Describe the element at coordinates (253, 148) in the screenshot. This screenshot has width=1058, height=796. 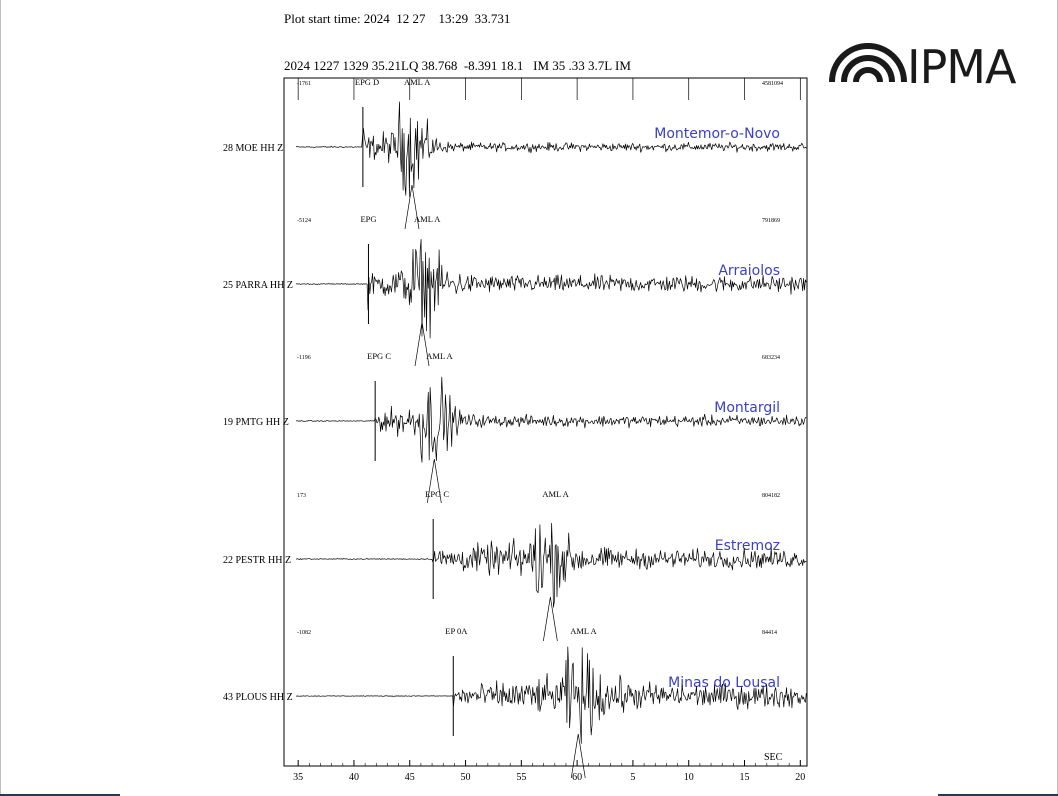
I see `station-label: 28 MOE HH Z` at that location.